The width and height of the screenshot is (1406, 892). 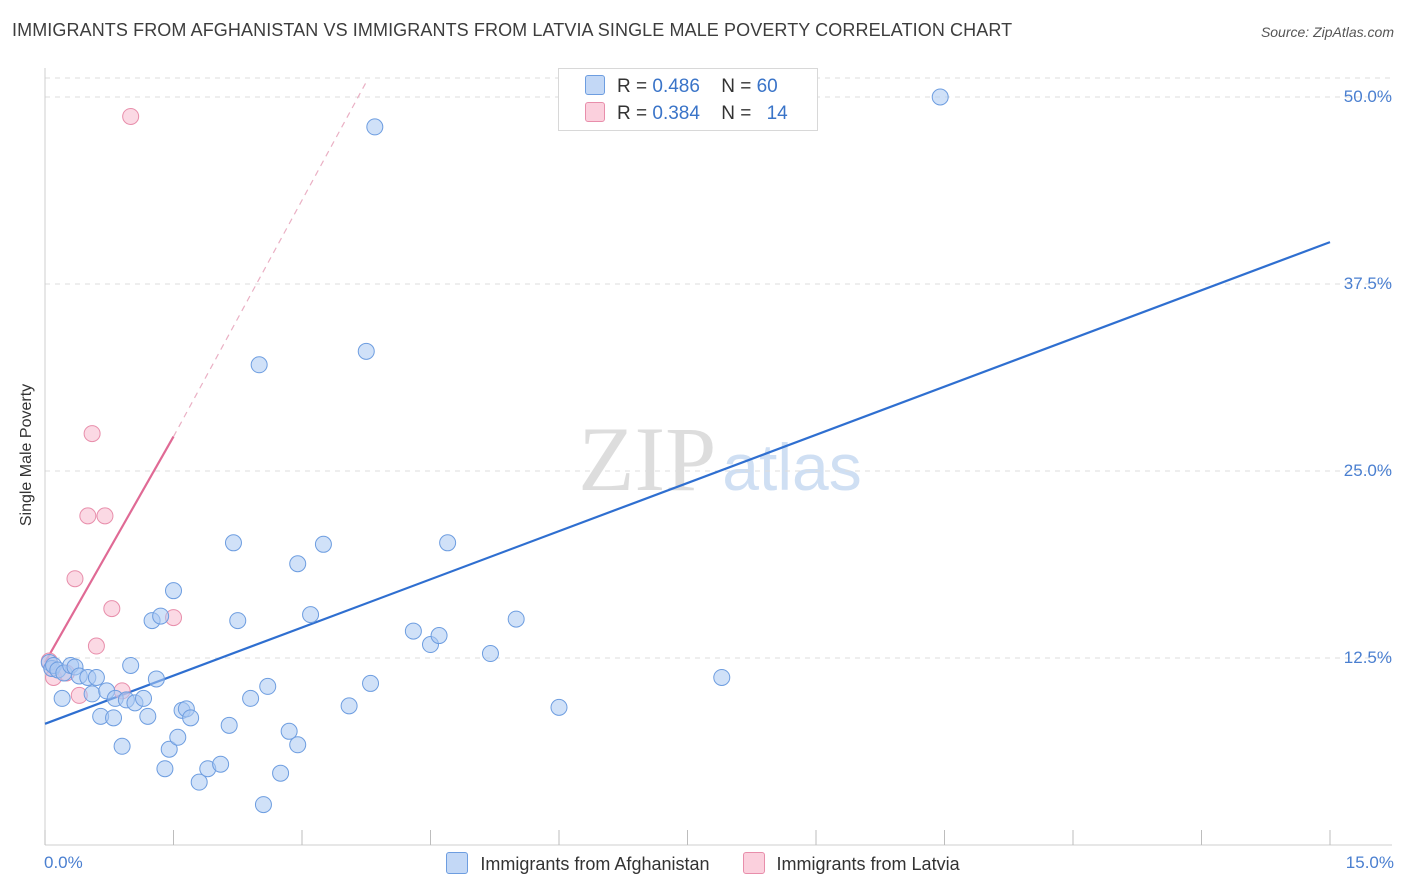 What do you see at coordinates (676, 113) in the screenshot?
I see `legend-r-value-latvia: 0.384` at bounding box center [676, 113].